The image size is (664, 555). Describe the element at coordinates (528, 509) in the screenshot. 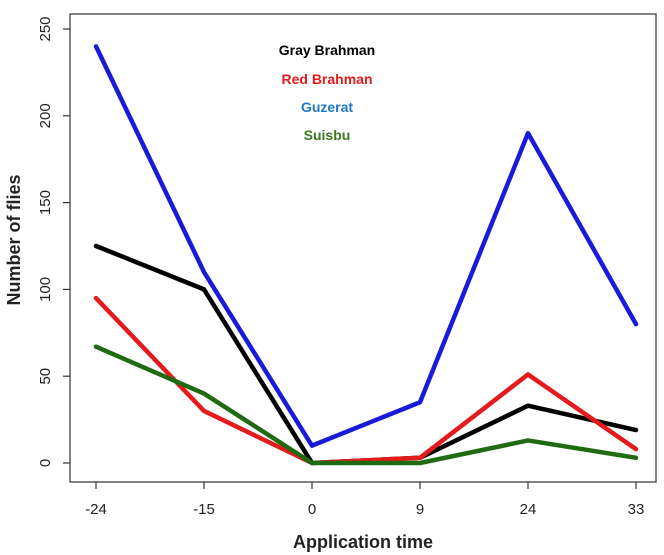

I see `x-tick-label: 24` at that location.